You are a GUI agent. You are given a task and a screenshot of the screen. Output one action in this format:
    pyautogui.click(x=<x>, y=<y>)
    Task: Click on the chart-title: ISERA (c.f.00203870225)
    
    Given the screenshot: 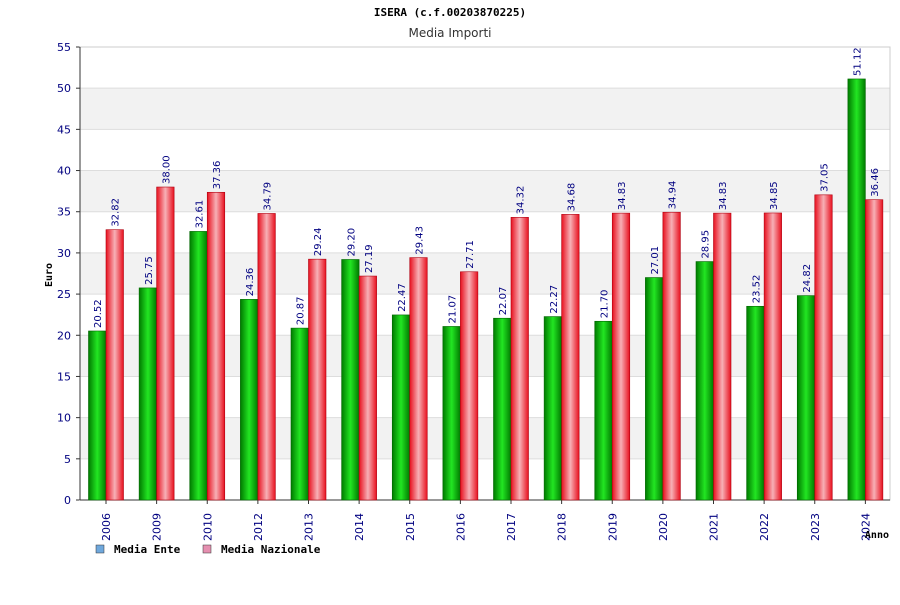 What is the action you would take?
    pyautogui.click(x=450, y=12)
    